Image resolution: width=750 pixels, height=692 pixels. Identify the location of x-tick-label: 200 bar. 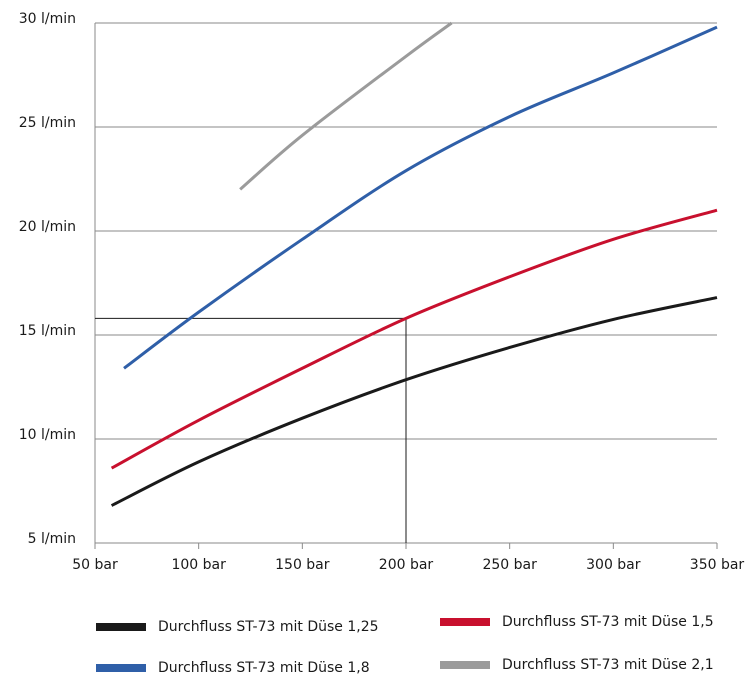
(406, 565).